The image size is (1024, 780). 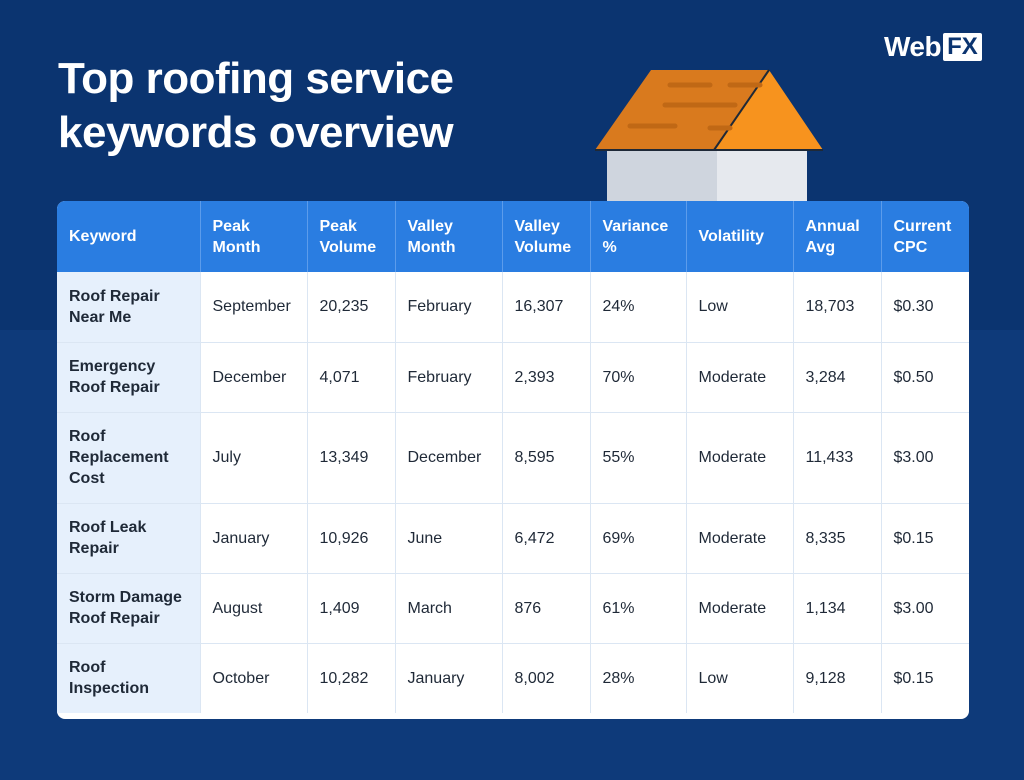 I want to click on table-cell: July, so click(x=254, y=458).